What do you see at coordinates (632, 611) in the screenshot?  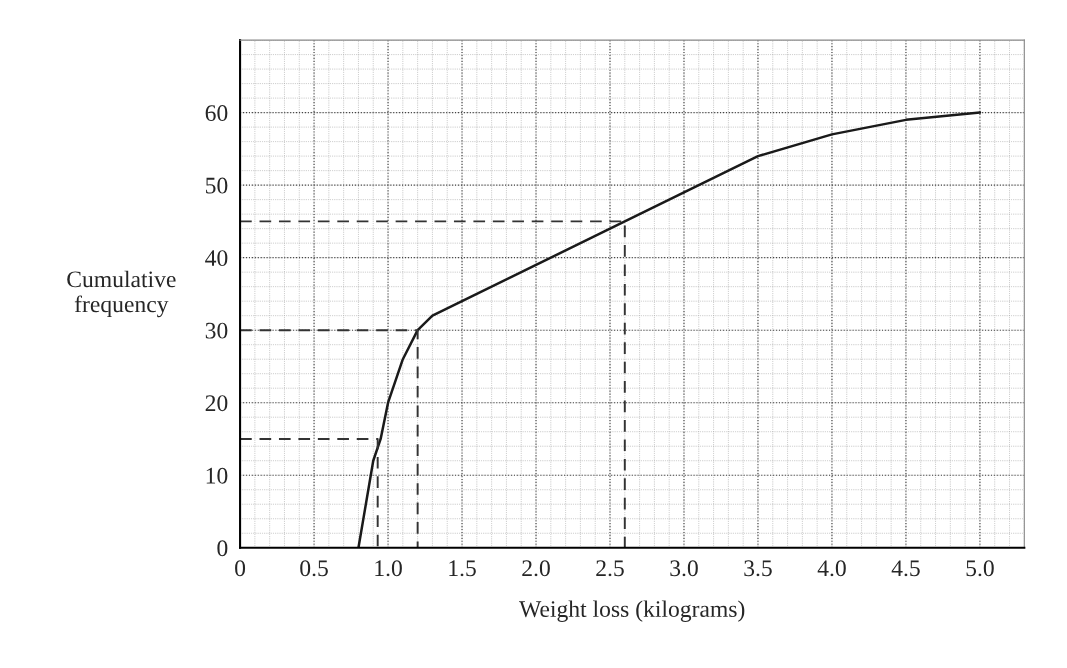 I see `x-axis-title: Weight loss (kilograms)` at bounding box center [632, 611].